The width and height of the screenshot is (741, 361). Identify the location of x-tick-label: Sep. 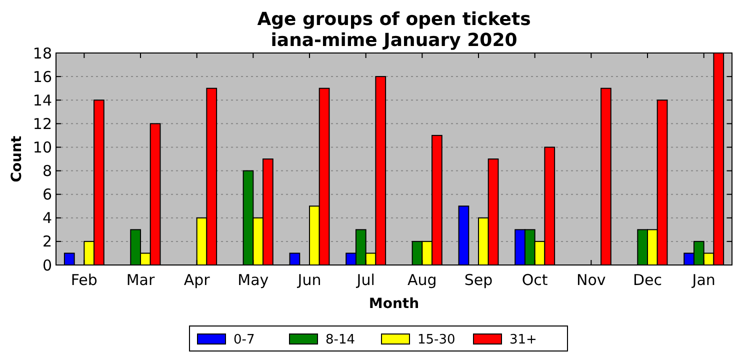
(478, 280).